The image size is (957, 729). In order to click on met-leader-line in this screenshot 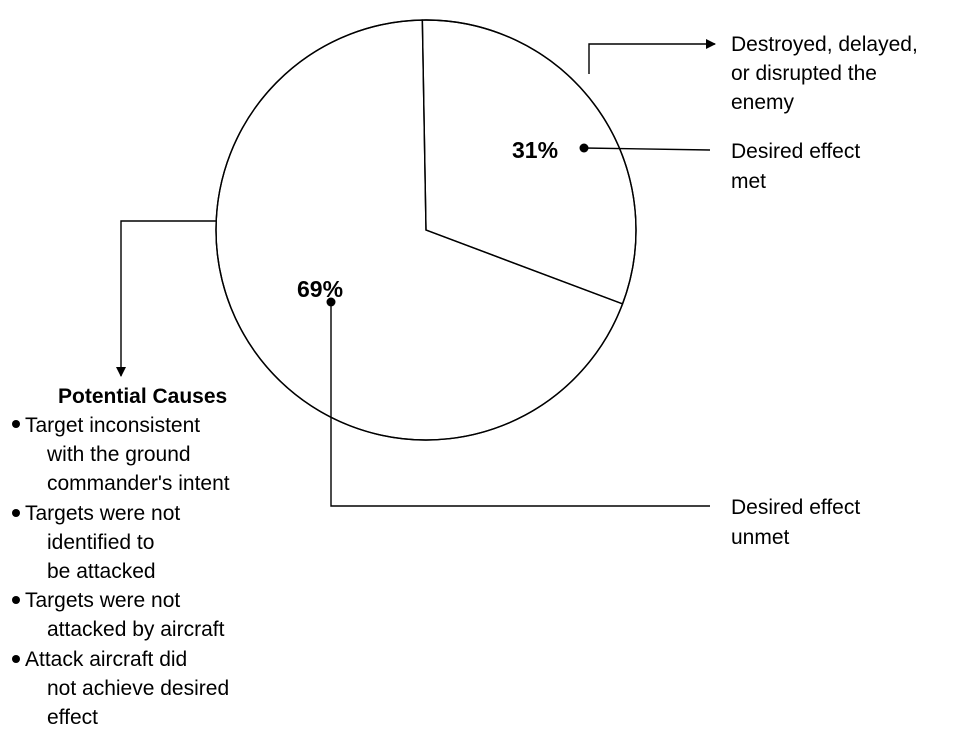, I will do `click(647, 149)`.